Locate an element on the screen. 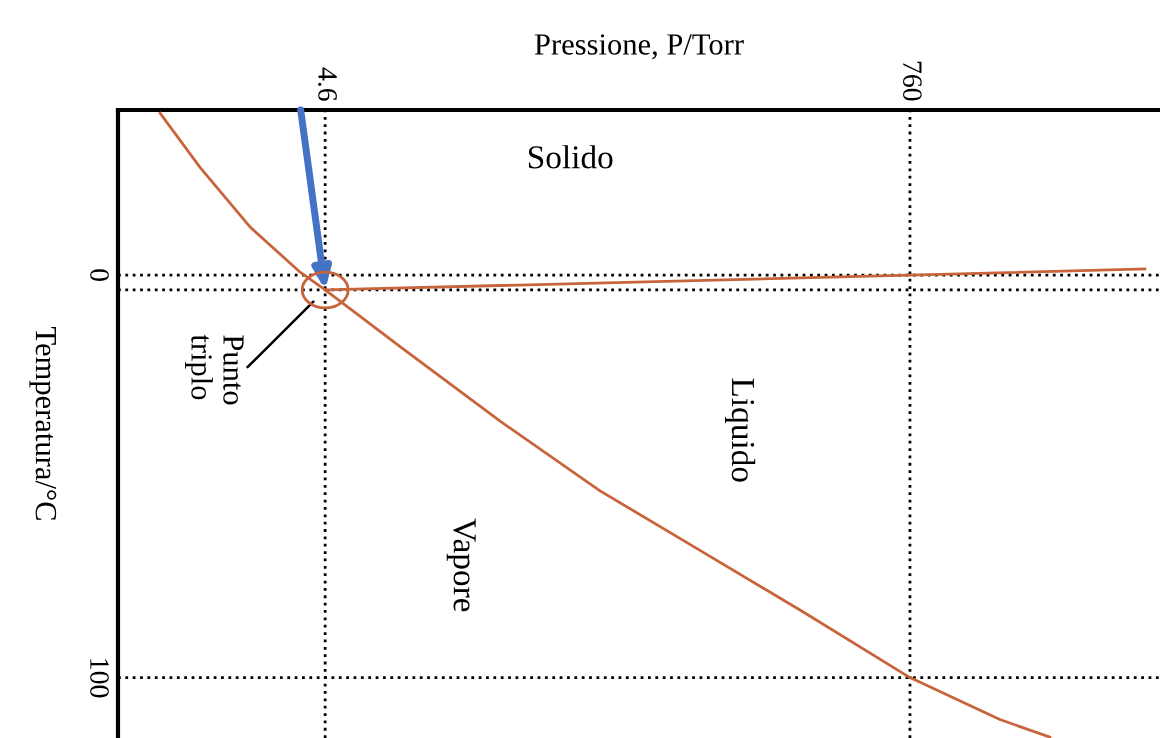 Image resolution: width=1160 pixels, height=738 pixels. x-tick-label: 4.6 is located at coordinates (327, 84).